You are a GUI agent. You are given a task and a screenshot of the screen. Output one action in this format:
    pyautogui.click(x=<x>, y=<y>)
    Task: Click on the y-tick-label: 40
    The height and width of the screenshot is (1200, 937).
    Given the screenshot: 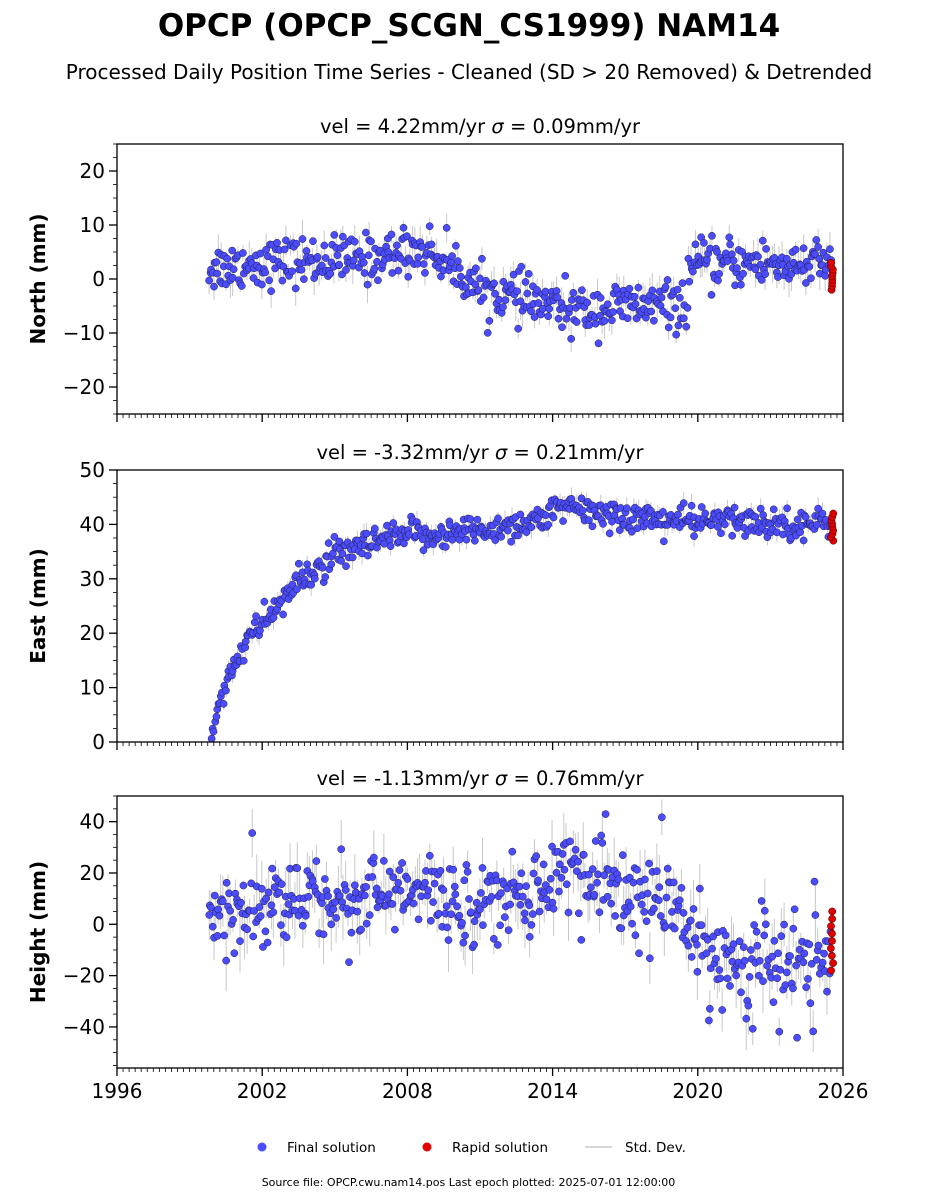 What is the action you would take?
    pyautogui.click(x=92, y=524)
    